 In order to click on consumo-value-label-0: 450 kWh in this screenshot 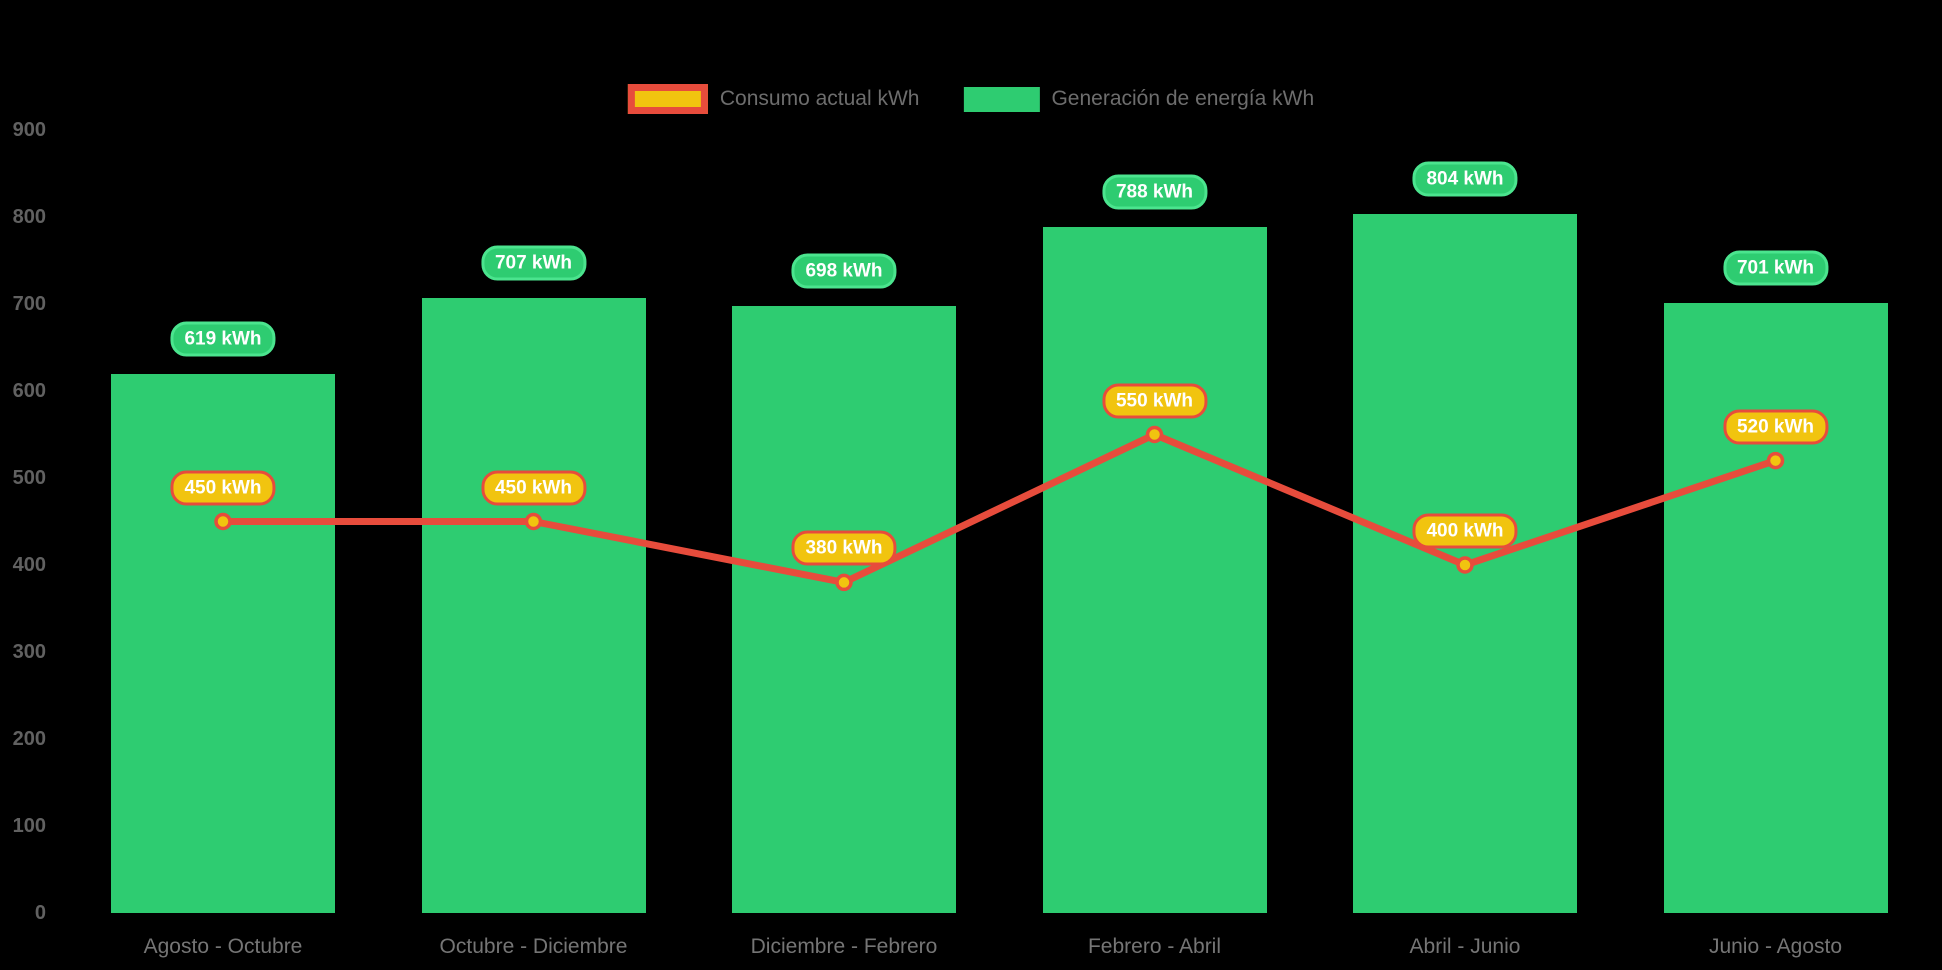, I will do `click(223, 487)`.